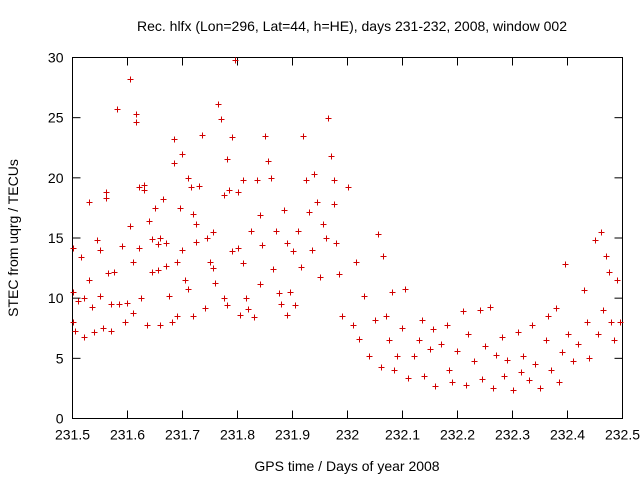 The image size is (640, 480). Describe the element at coordinates (348, 435) in the screenshot. I see `x-tick-label: 232` at that location.